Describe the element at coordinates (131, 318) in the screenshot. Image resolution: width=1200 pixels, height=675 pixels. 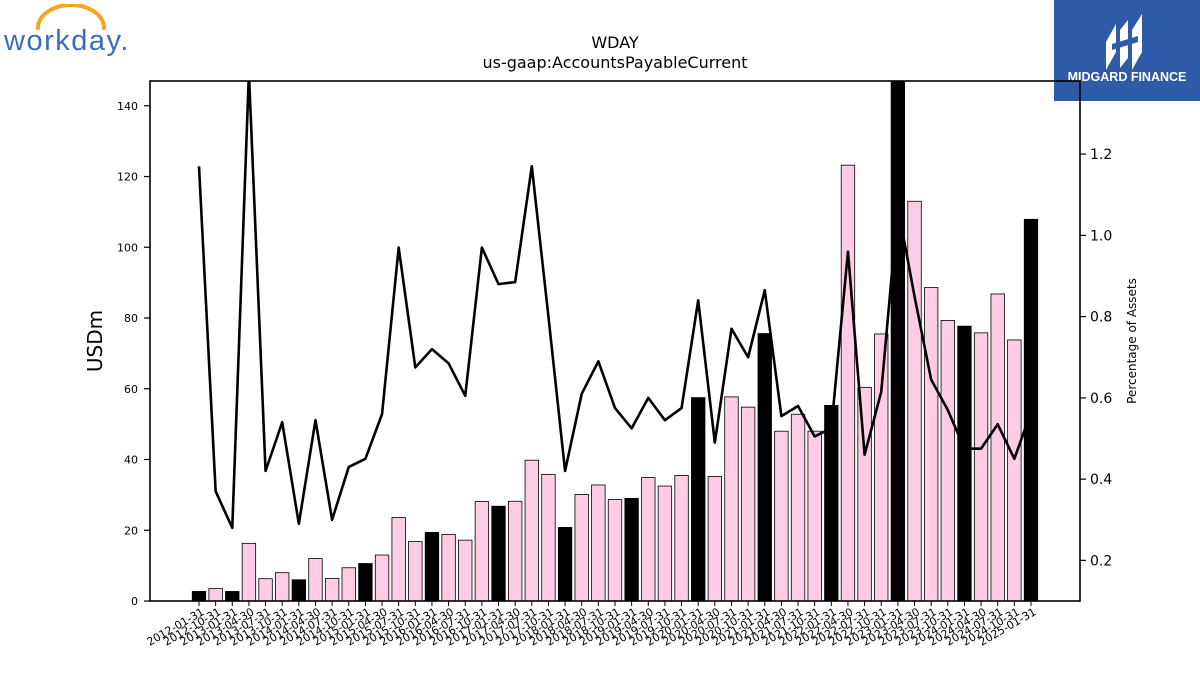
I see `y-tick-label: 80` at that location.